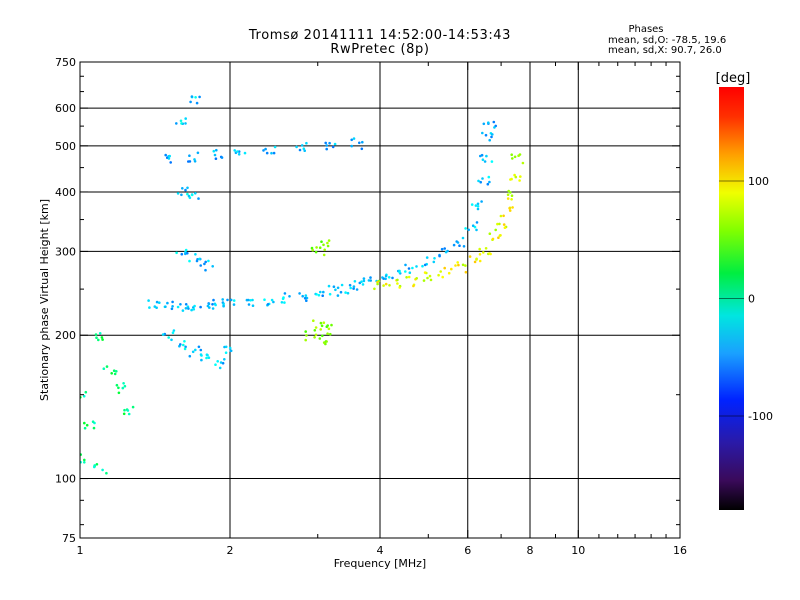 The width and height of the screenshot is (800, 600). I want to click on x-tick-label: 2, so click(230, 550).